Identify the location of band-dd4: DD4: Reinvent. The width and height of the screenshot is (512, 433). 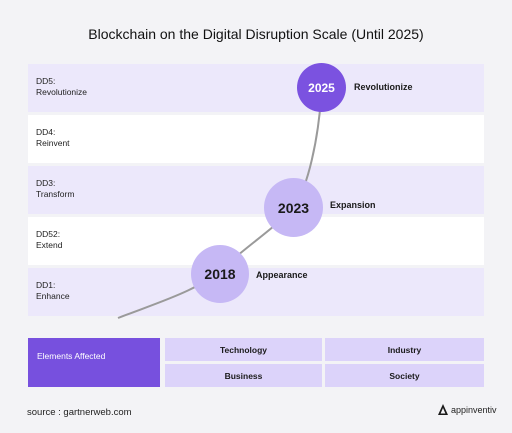
(256, 139).